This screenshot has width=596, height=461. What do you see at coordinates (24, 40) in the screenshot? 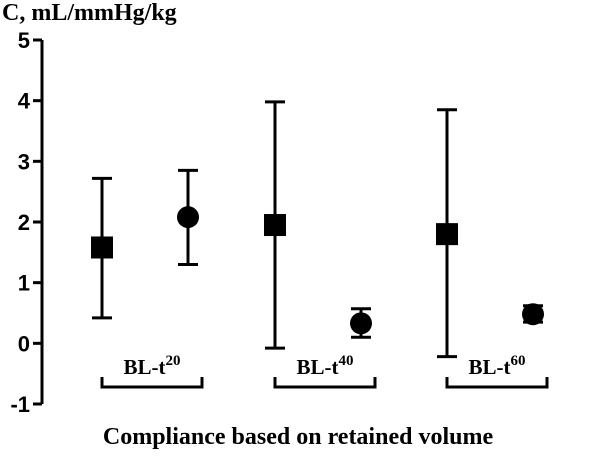
I see `y-tick-label: 5` at bounding box center [24, 40].